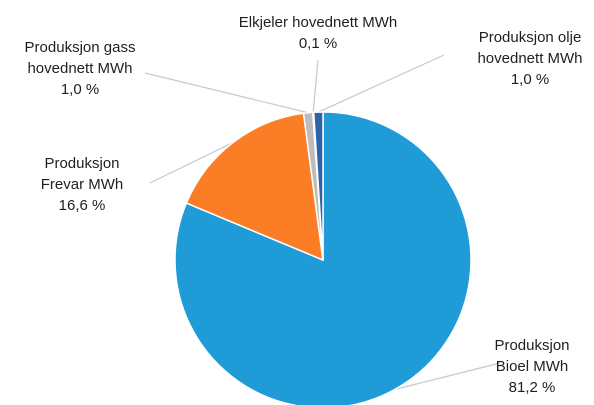  I want to click on slice-value-label: 81,2 %, so click(532, 387).